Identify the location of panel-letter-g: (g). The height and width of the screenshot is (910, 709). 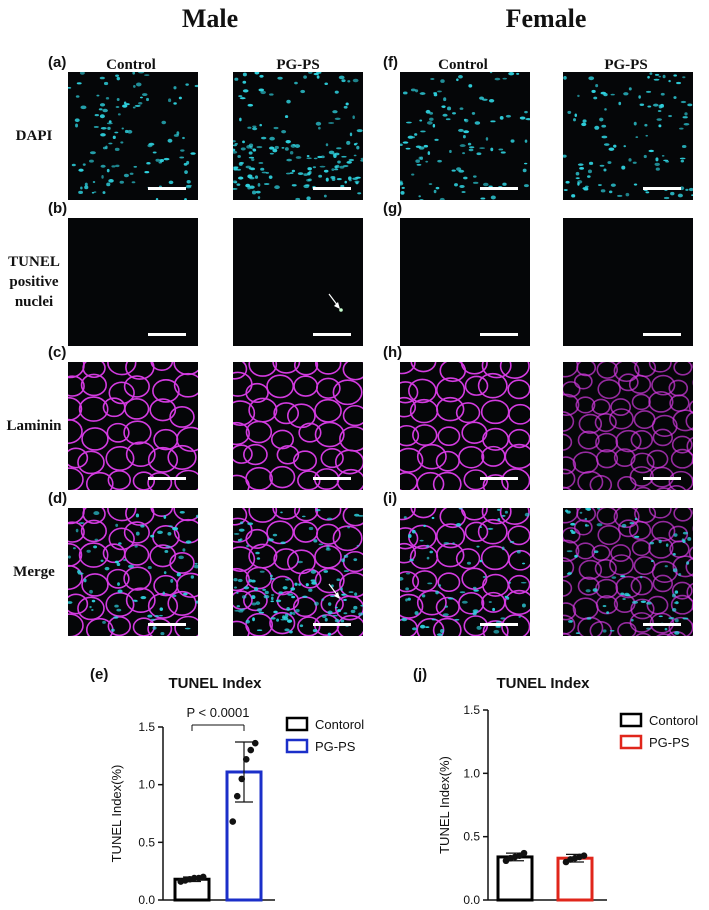
(393, 208).